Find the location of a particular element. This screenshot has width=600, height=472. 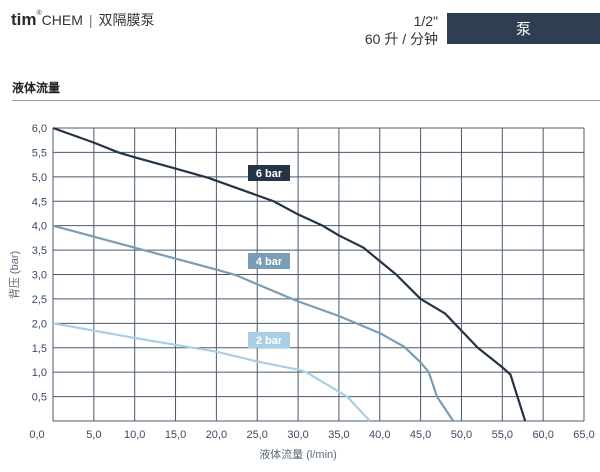

section-divider is located at coordinates (306, 100).